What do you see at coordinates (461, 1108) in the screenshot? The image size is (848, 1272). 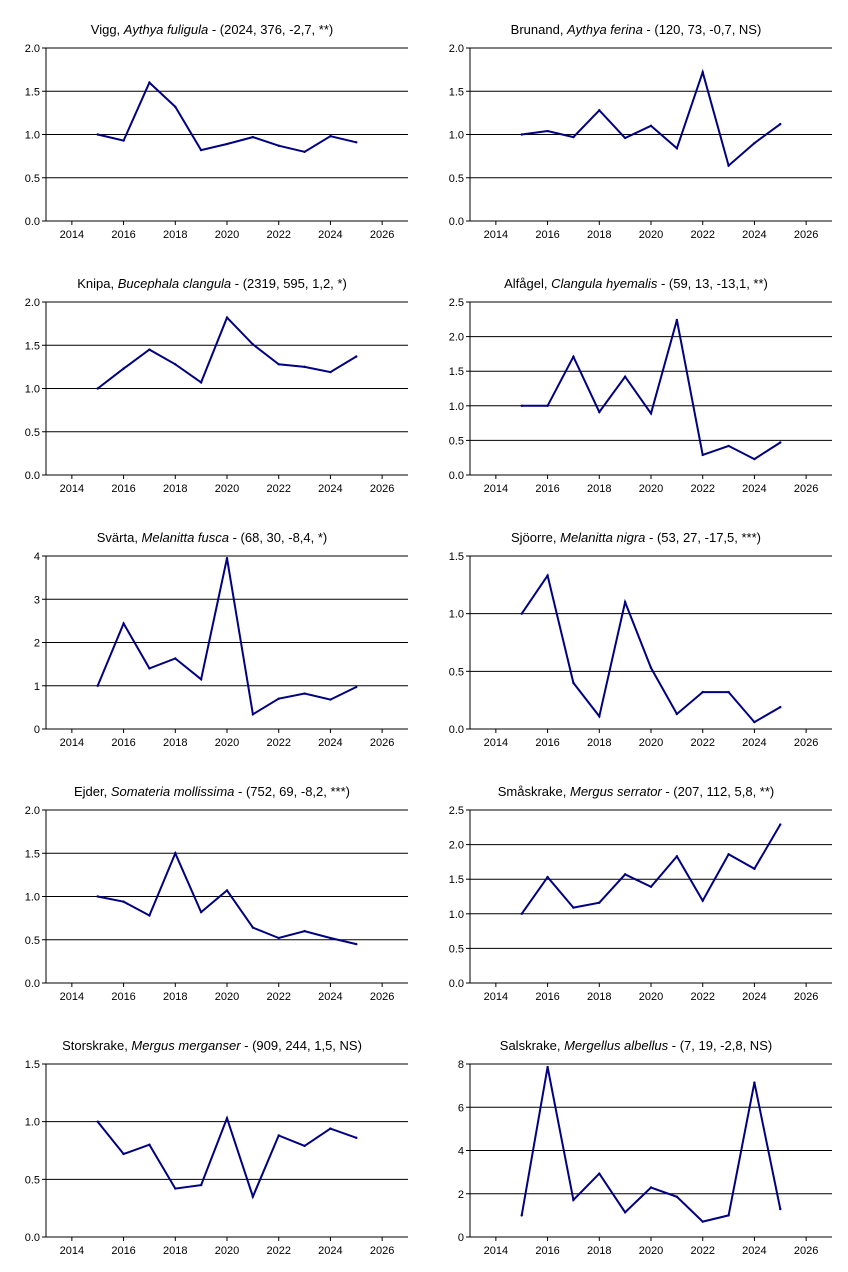 I see `y-tick-label: 6` at bounding box center [461, 1108].